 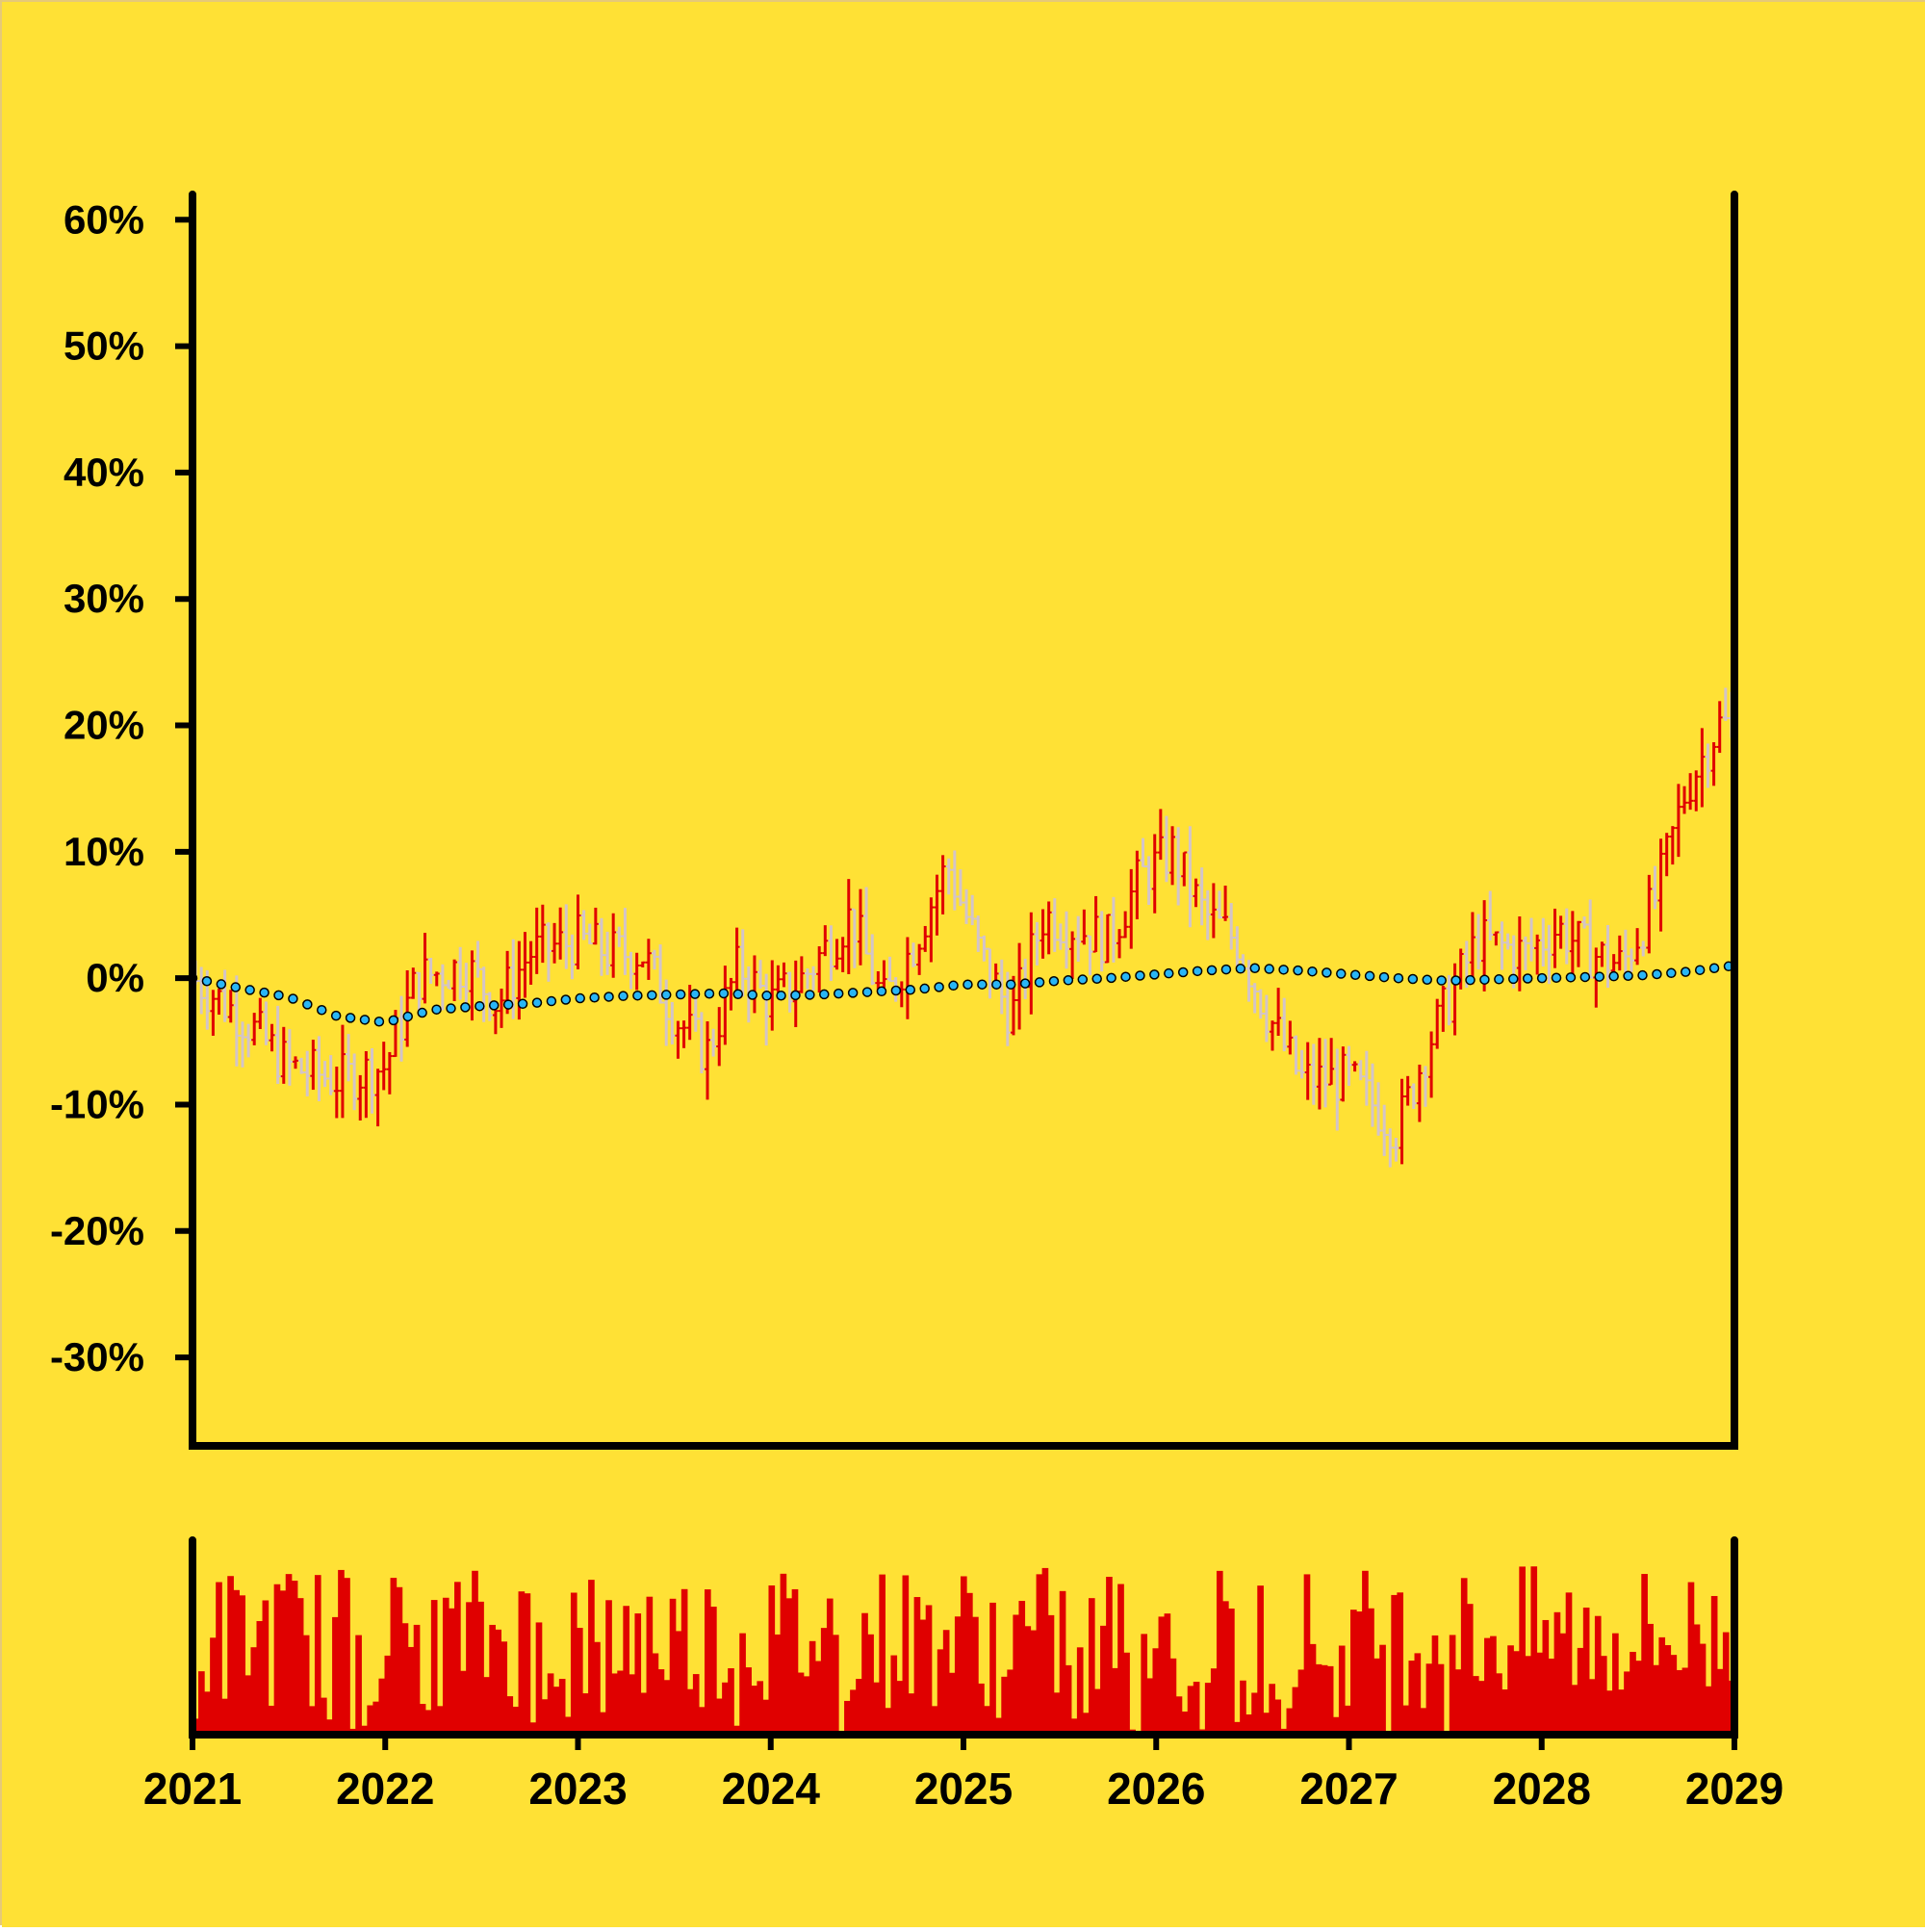 I want to click on y-tick-label: -10%, so click(x=97, y=1103).